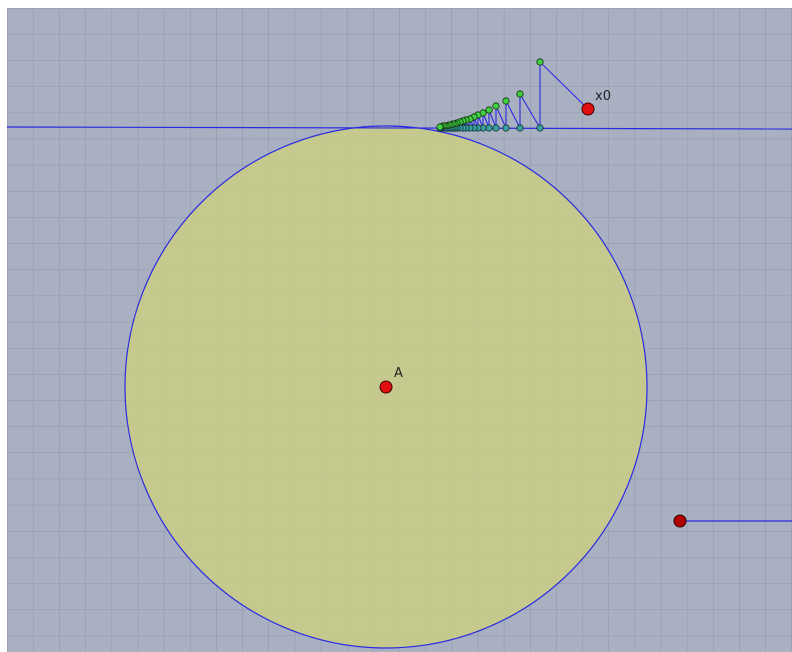 This screenshot has width=792, height=652. Describe the element at coordinates (603, 96) in the screenshot. I see `label-x0: x0` at that location.